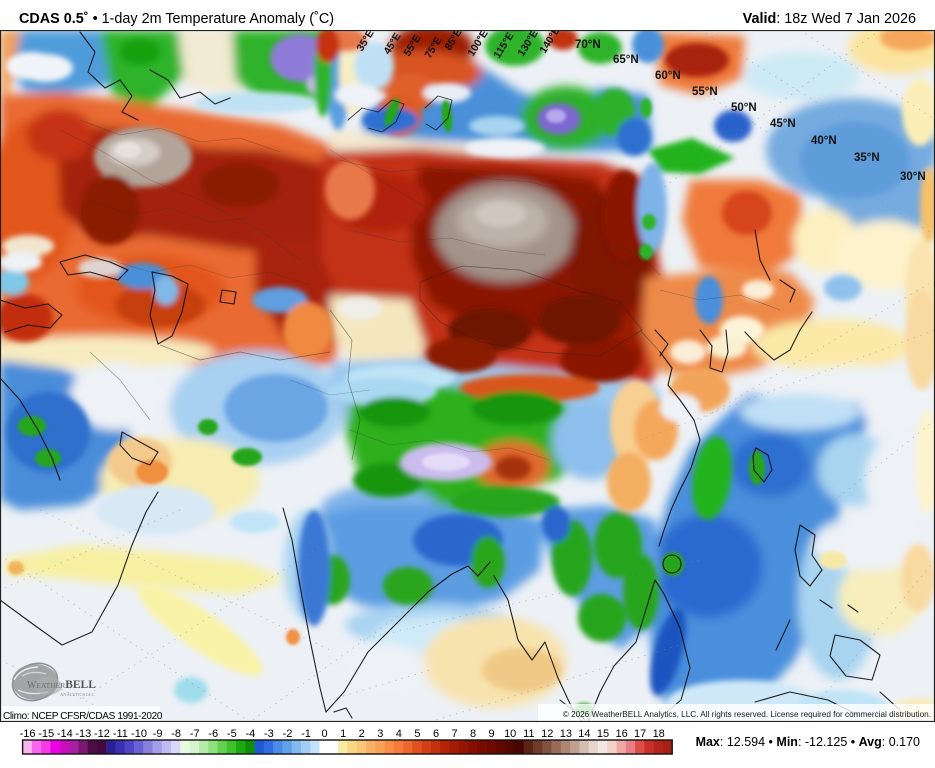 Image resolution: width=935 pixels, height=768 pixels. Describe the element at coordinates (744, 108) in the screenshot. I see `svg-text: 50°N` at that location.